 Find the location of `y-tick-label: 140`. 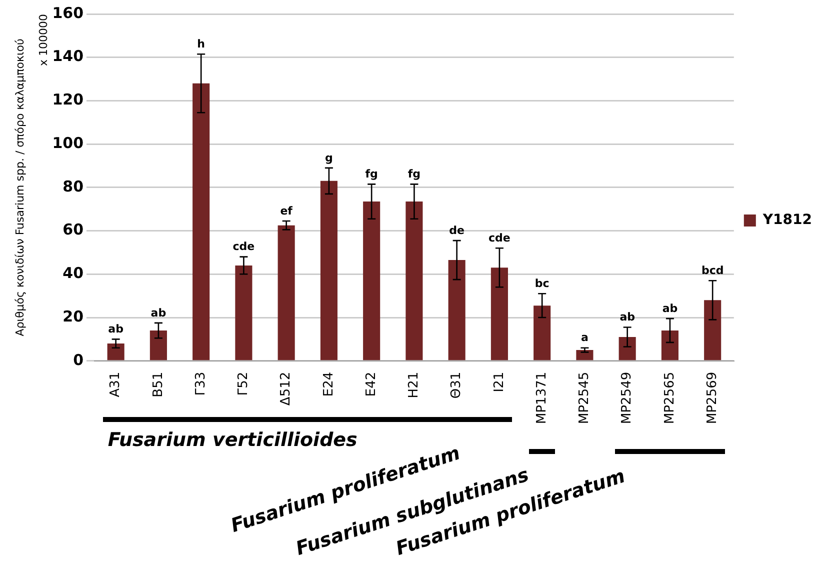

y-tick-label: 140 is located at coordinates (68, 56).